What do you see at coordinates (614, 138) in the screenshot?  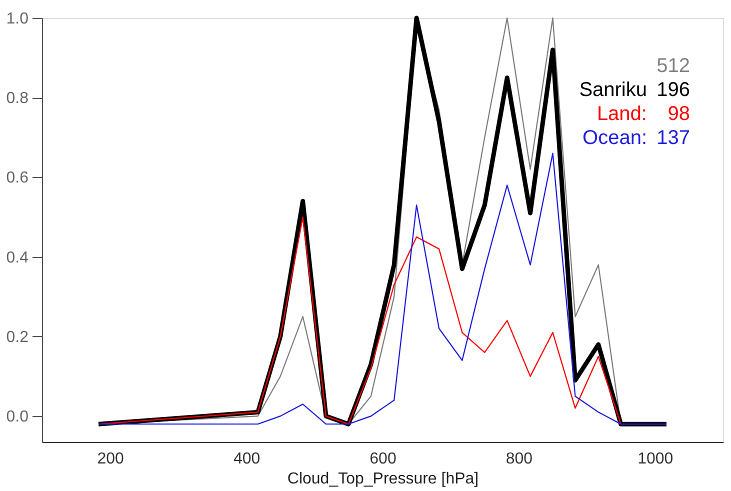 I see `series-label: Ocean:` at bounding box center [614, 138].